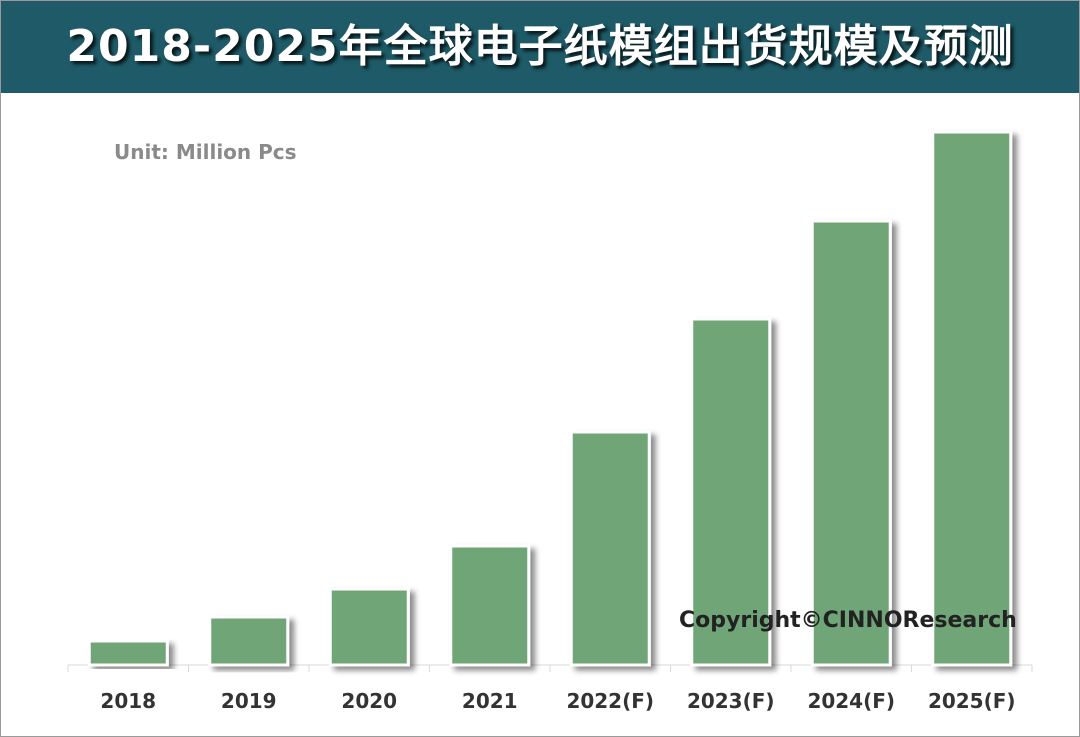 This screenshot has height=737, width=1080. I want to click on title-banner: 2018-2025年全球电子纸模组出货规模及预测, so click(540, 47).